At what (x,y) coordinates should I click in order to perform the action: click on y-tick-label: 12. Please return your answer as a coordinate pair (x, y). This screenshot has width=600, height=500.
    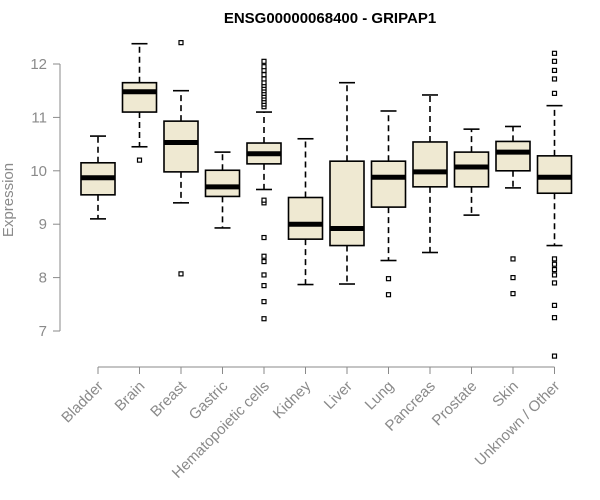
    Looking at the image, I should click on (38, 64).